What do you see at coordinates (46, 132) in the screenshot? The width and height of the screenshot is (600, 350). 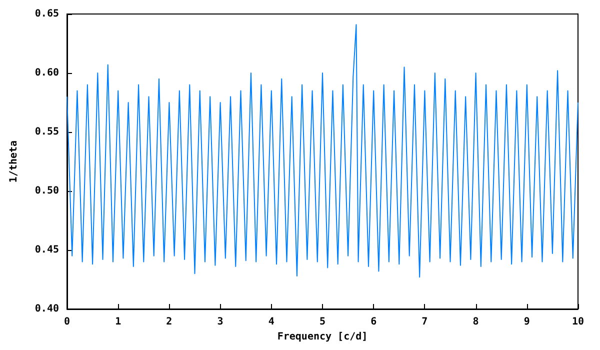 I see `y-tick-label: 0.55` at bounding box center [46, 132].